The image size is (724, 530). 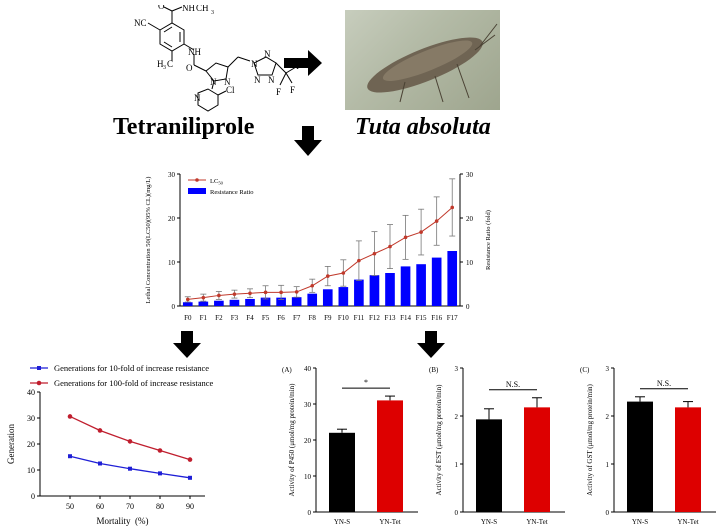 I want to click on x-tick-label: F12, so click(x=374, y=318).